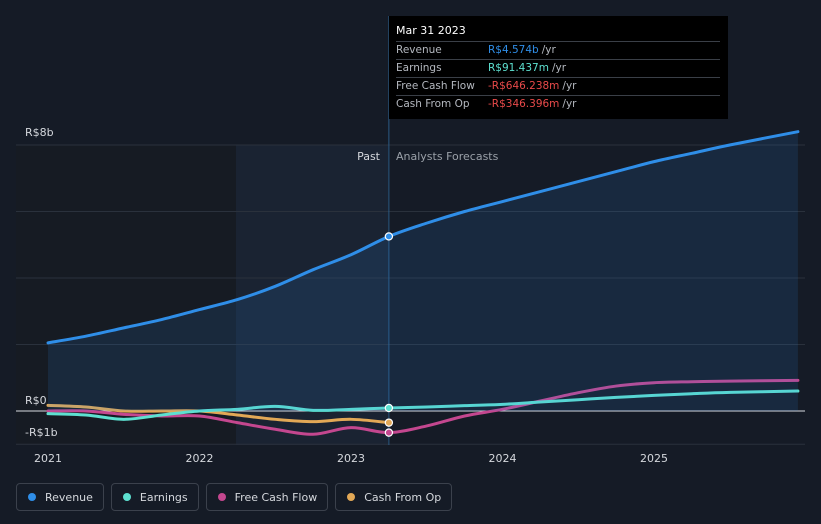  What do you see at coordinates (389, 422) in the screenshot?
I see `cash-from-op-marker` at bounding box center [389, 422].